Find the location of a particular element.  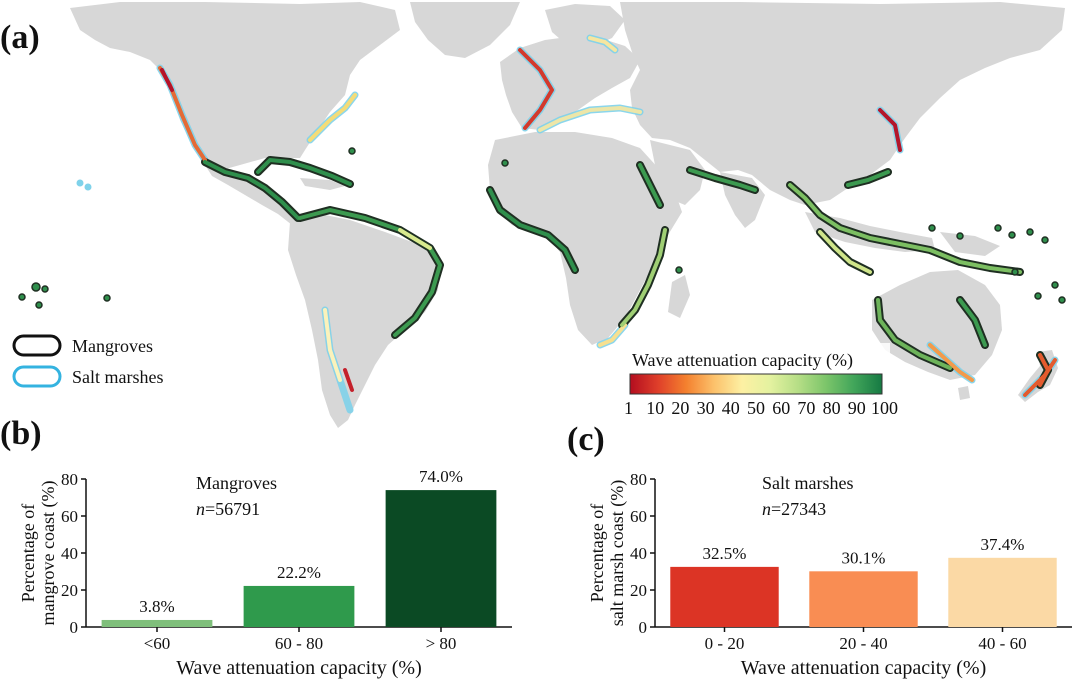

bar-value-label: 22.2% is located at coordinates (299, 572).